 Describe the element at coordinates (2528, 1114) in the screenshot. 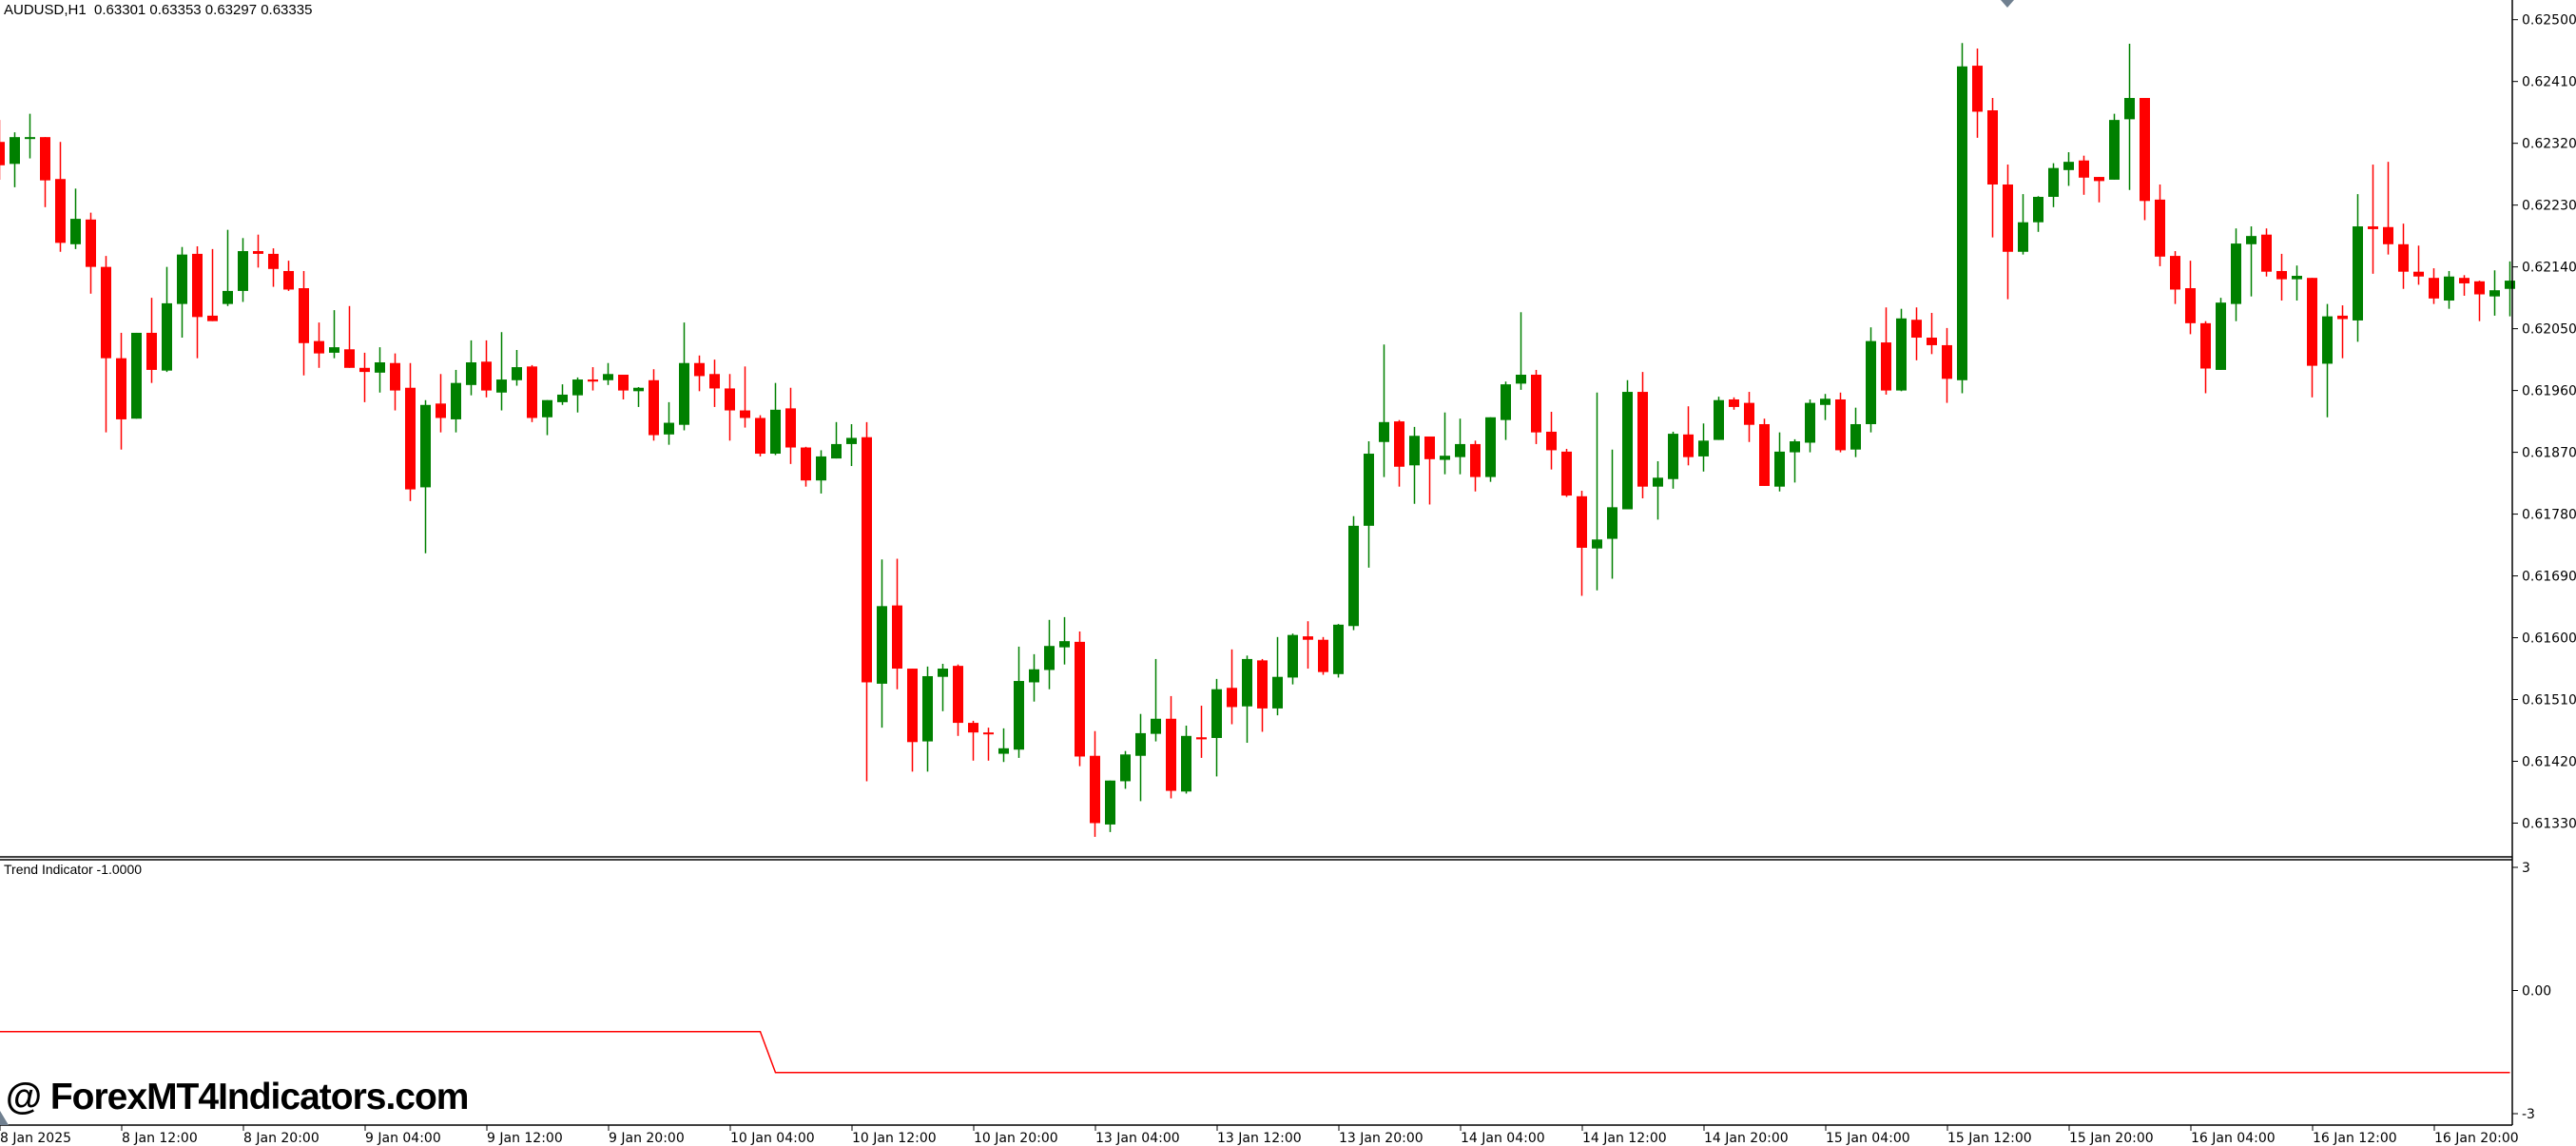

I see `indicator-tick-label: -3` at that location.